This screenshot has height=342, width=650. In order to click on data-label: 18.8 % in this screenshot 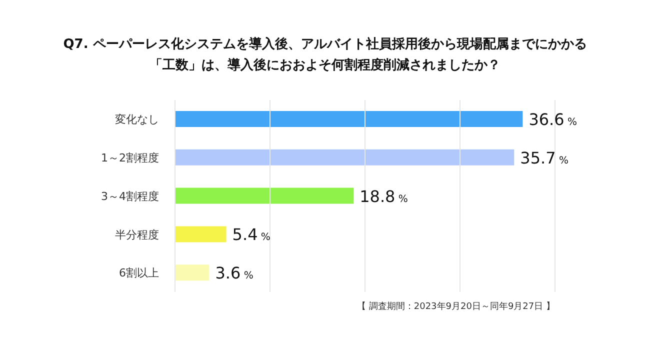, I will do `click(384, 196)`.